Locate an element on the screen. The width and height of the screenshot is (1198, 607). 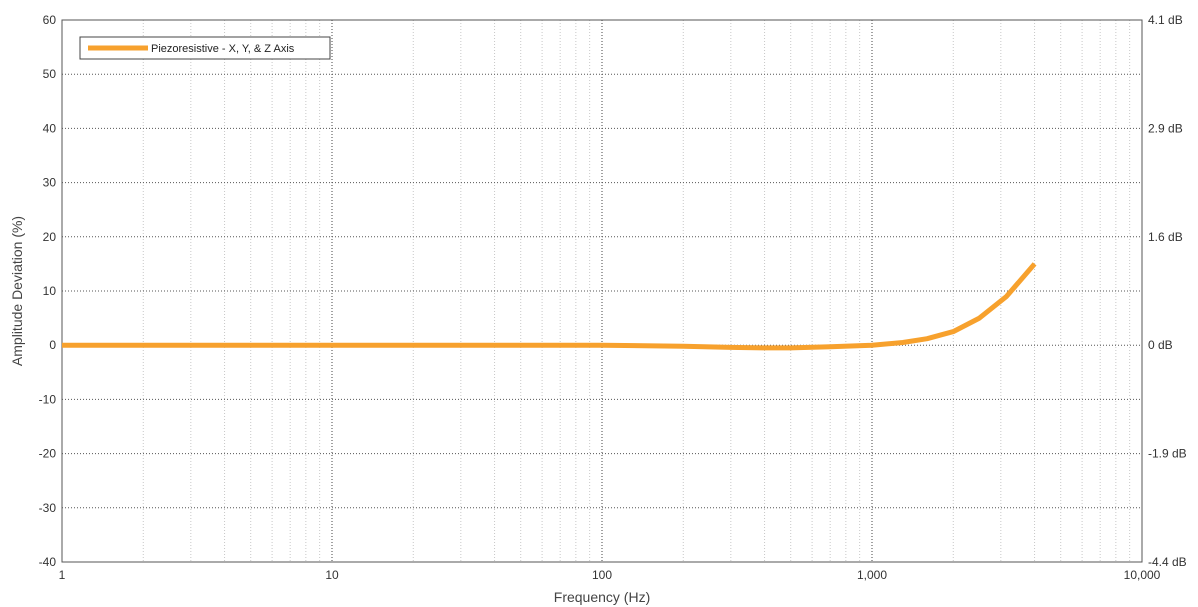
y-tick-label: -40 is located at coordinates (48, 562).